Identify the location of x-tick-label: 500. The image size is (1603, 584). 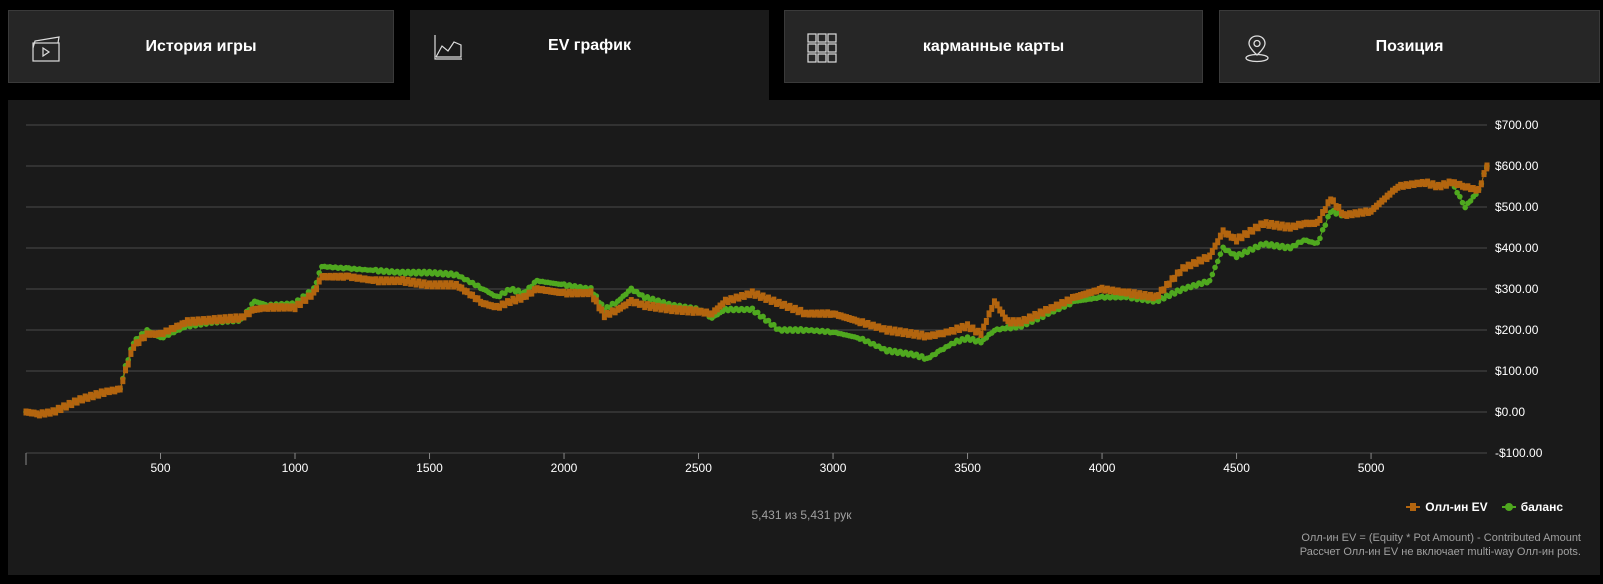
(160, 468).